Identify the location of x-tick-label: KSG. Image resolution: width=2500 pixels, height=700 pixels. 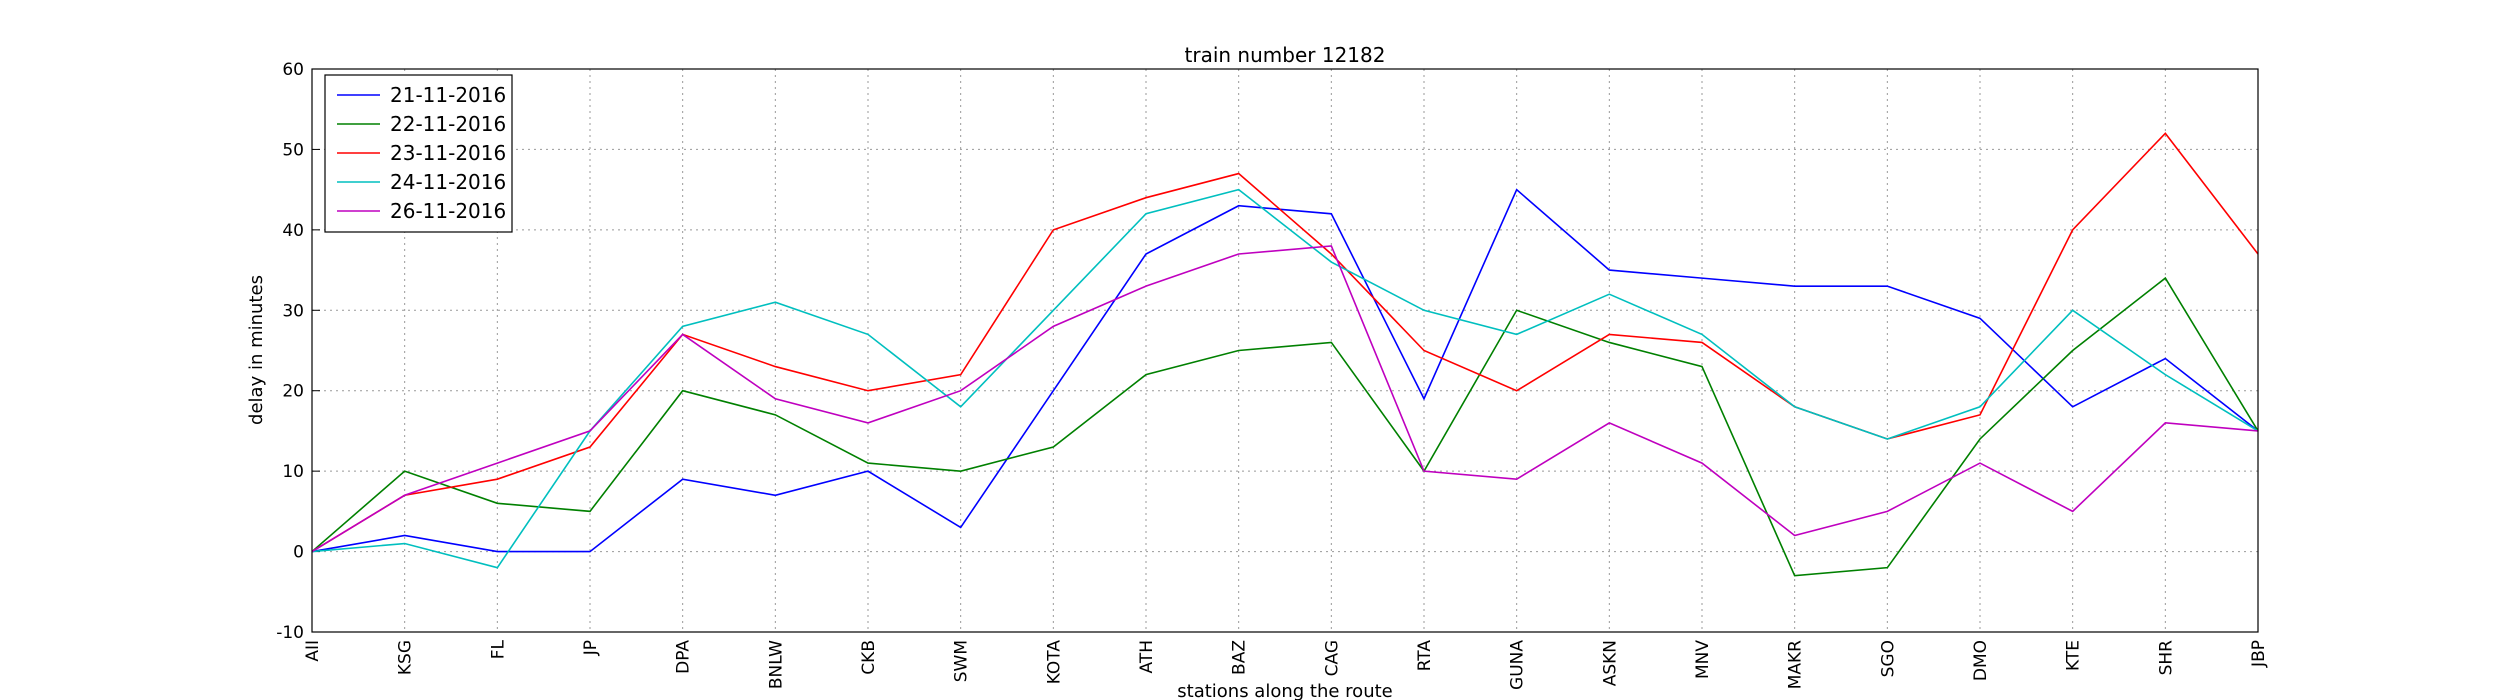
(406, 657).